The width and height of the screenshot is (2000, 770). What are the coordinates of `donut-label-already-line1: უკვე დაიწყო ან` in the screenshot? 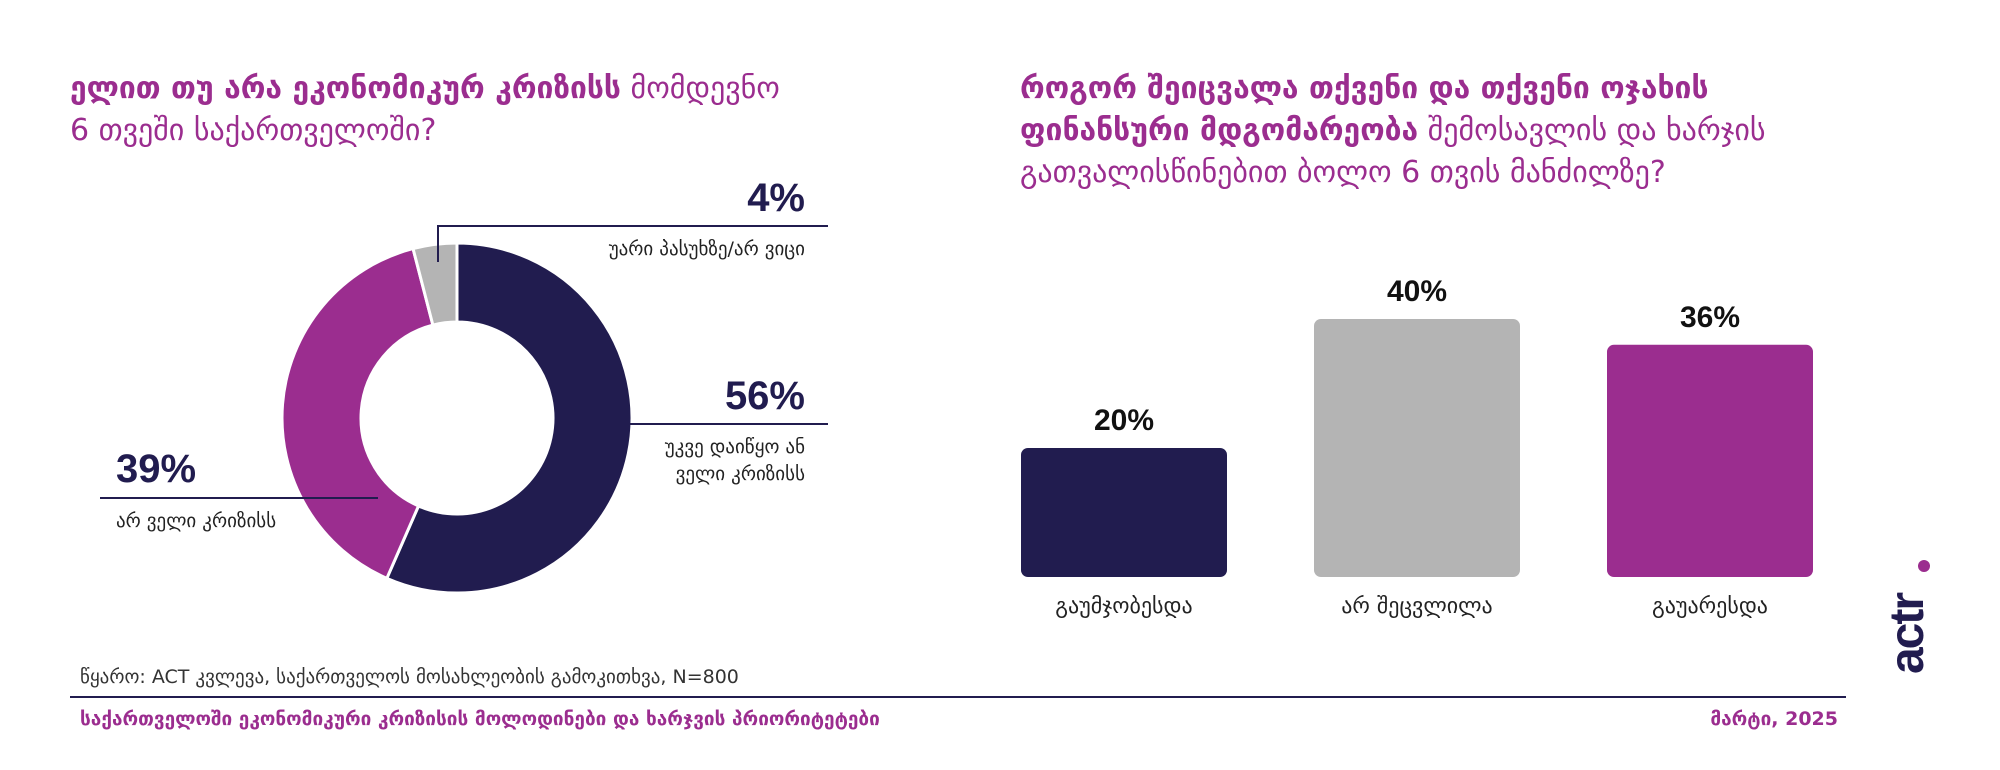 It's located at (734, 447).